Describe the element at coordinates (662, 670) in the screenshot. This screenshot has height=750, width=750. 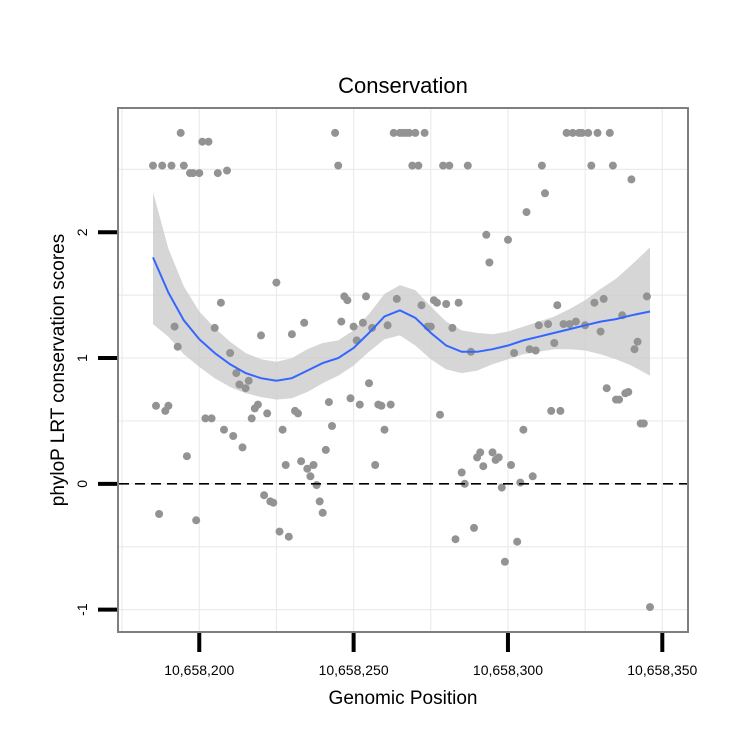
I see `x-tick-label: 10,658,350` at that location.